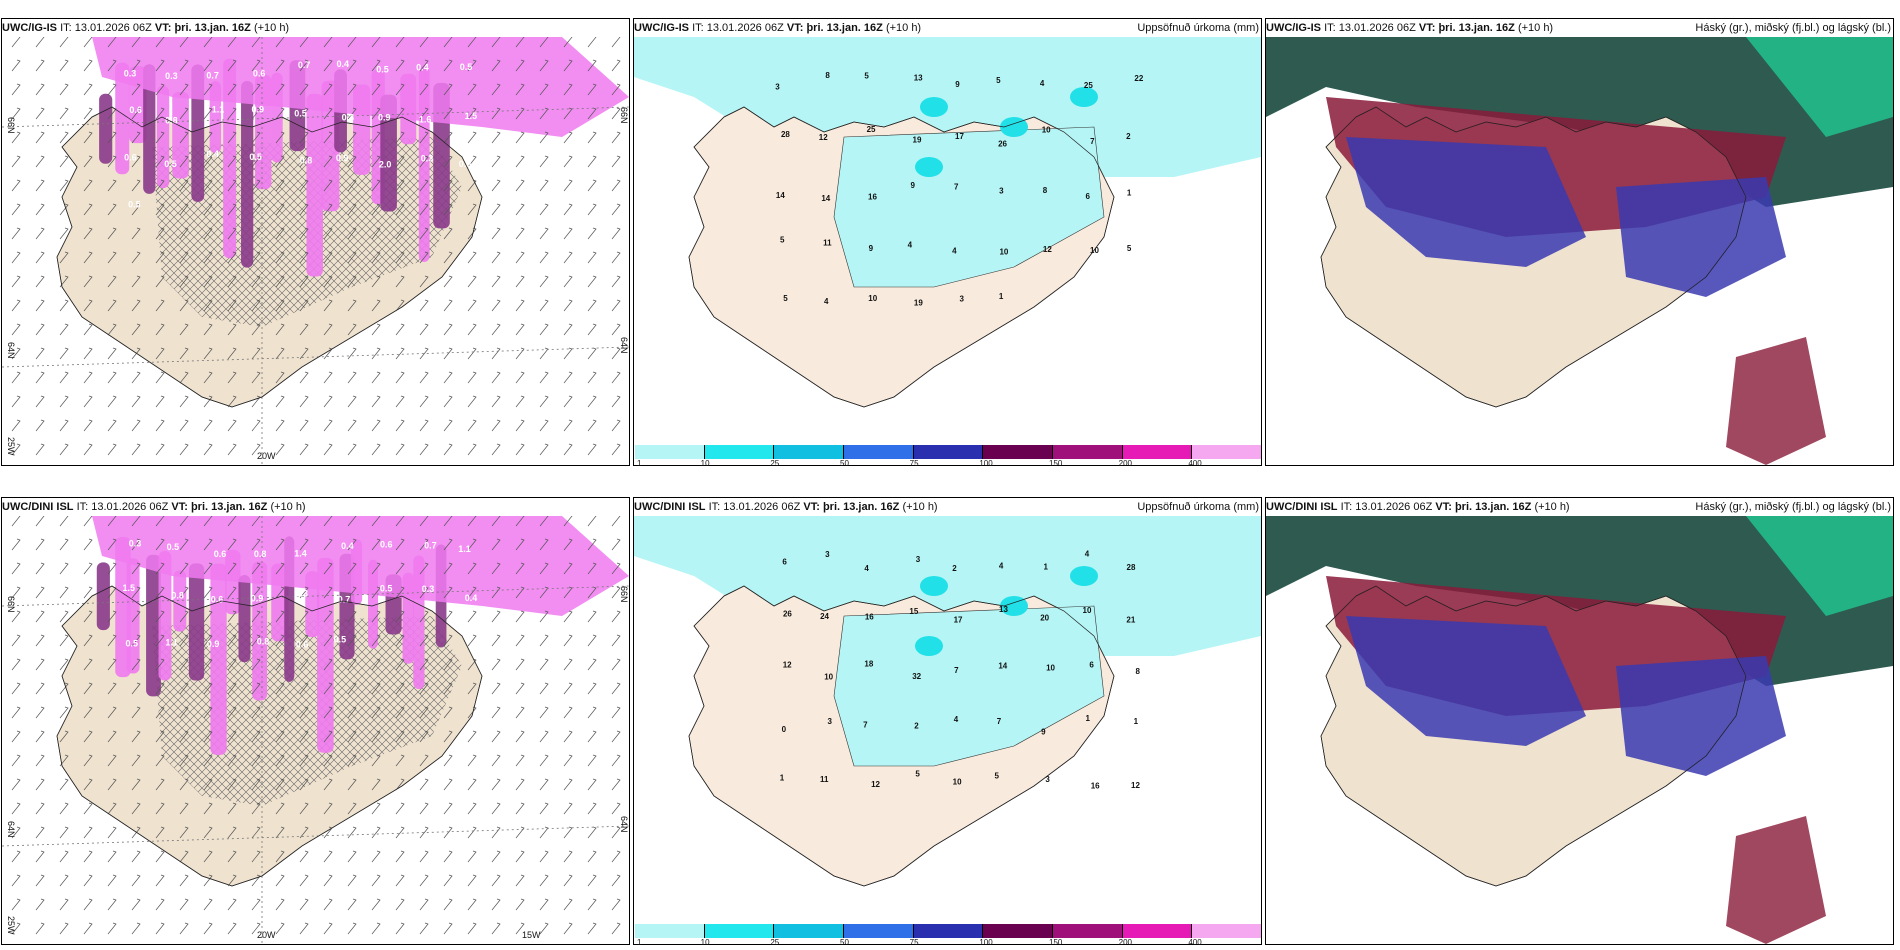 The width and height of the screenshot is (1900, 950). What do you see at coordinates (957, 84) in the screenshot?
I see `precip-value: 9` at bounding box center [957, 84].